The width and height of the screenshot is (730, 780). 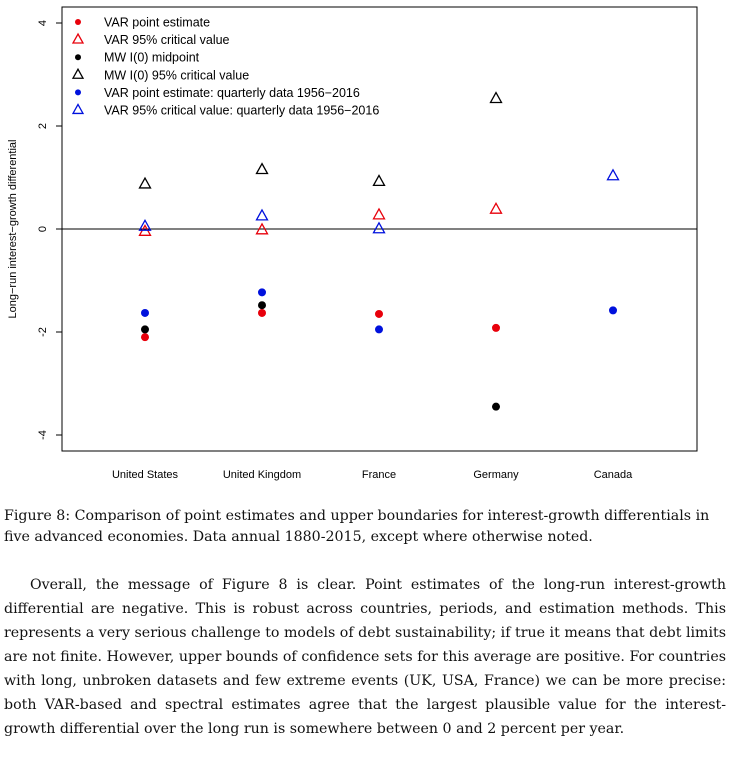 I want to click on x-tick-label: France, so click(x=379, y=475).